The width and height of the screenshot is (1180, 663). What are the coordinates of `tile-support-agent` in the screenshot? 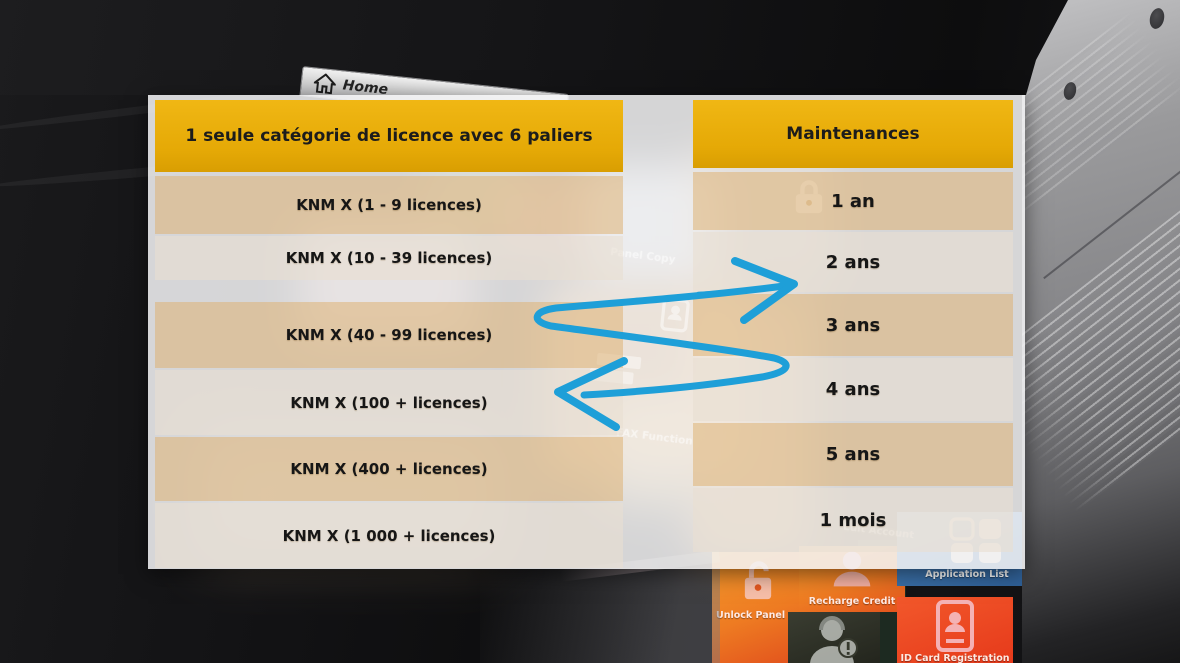 It's located at (834, 637).